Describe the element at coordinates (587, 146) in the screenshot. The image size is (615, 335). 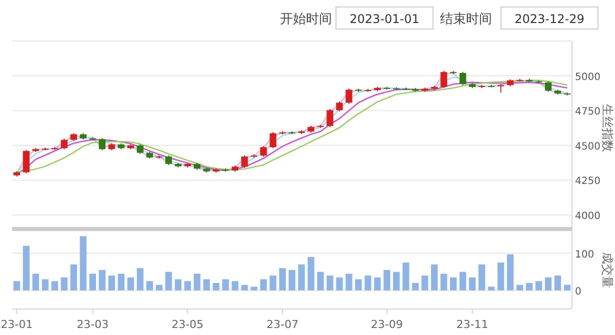
I see `y-tick-label: 4500` at that location.